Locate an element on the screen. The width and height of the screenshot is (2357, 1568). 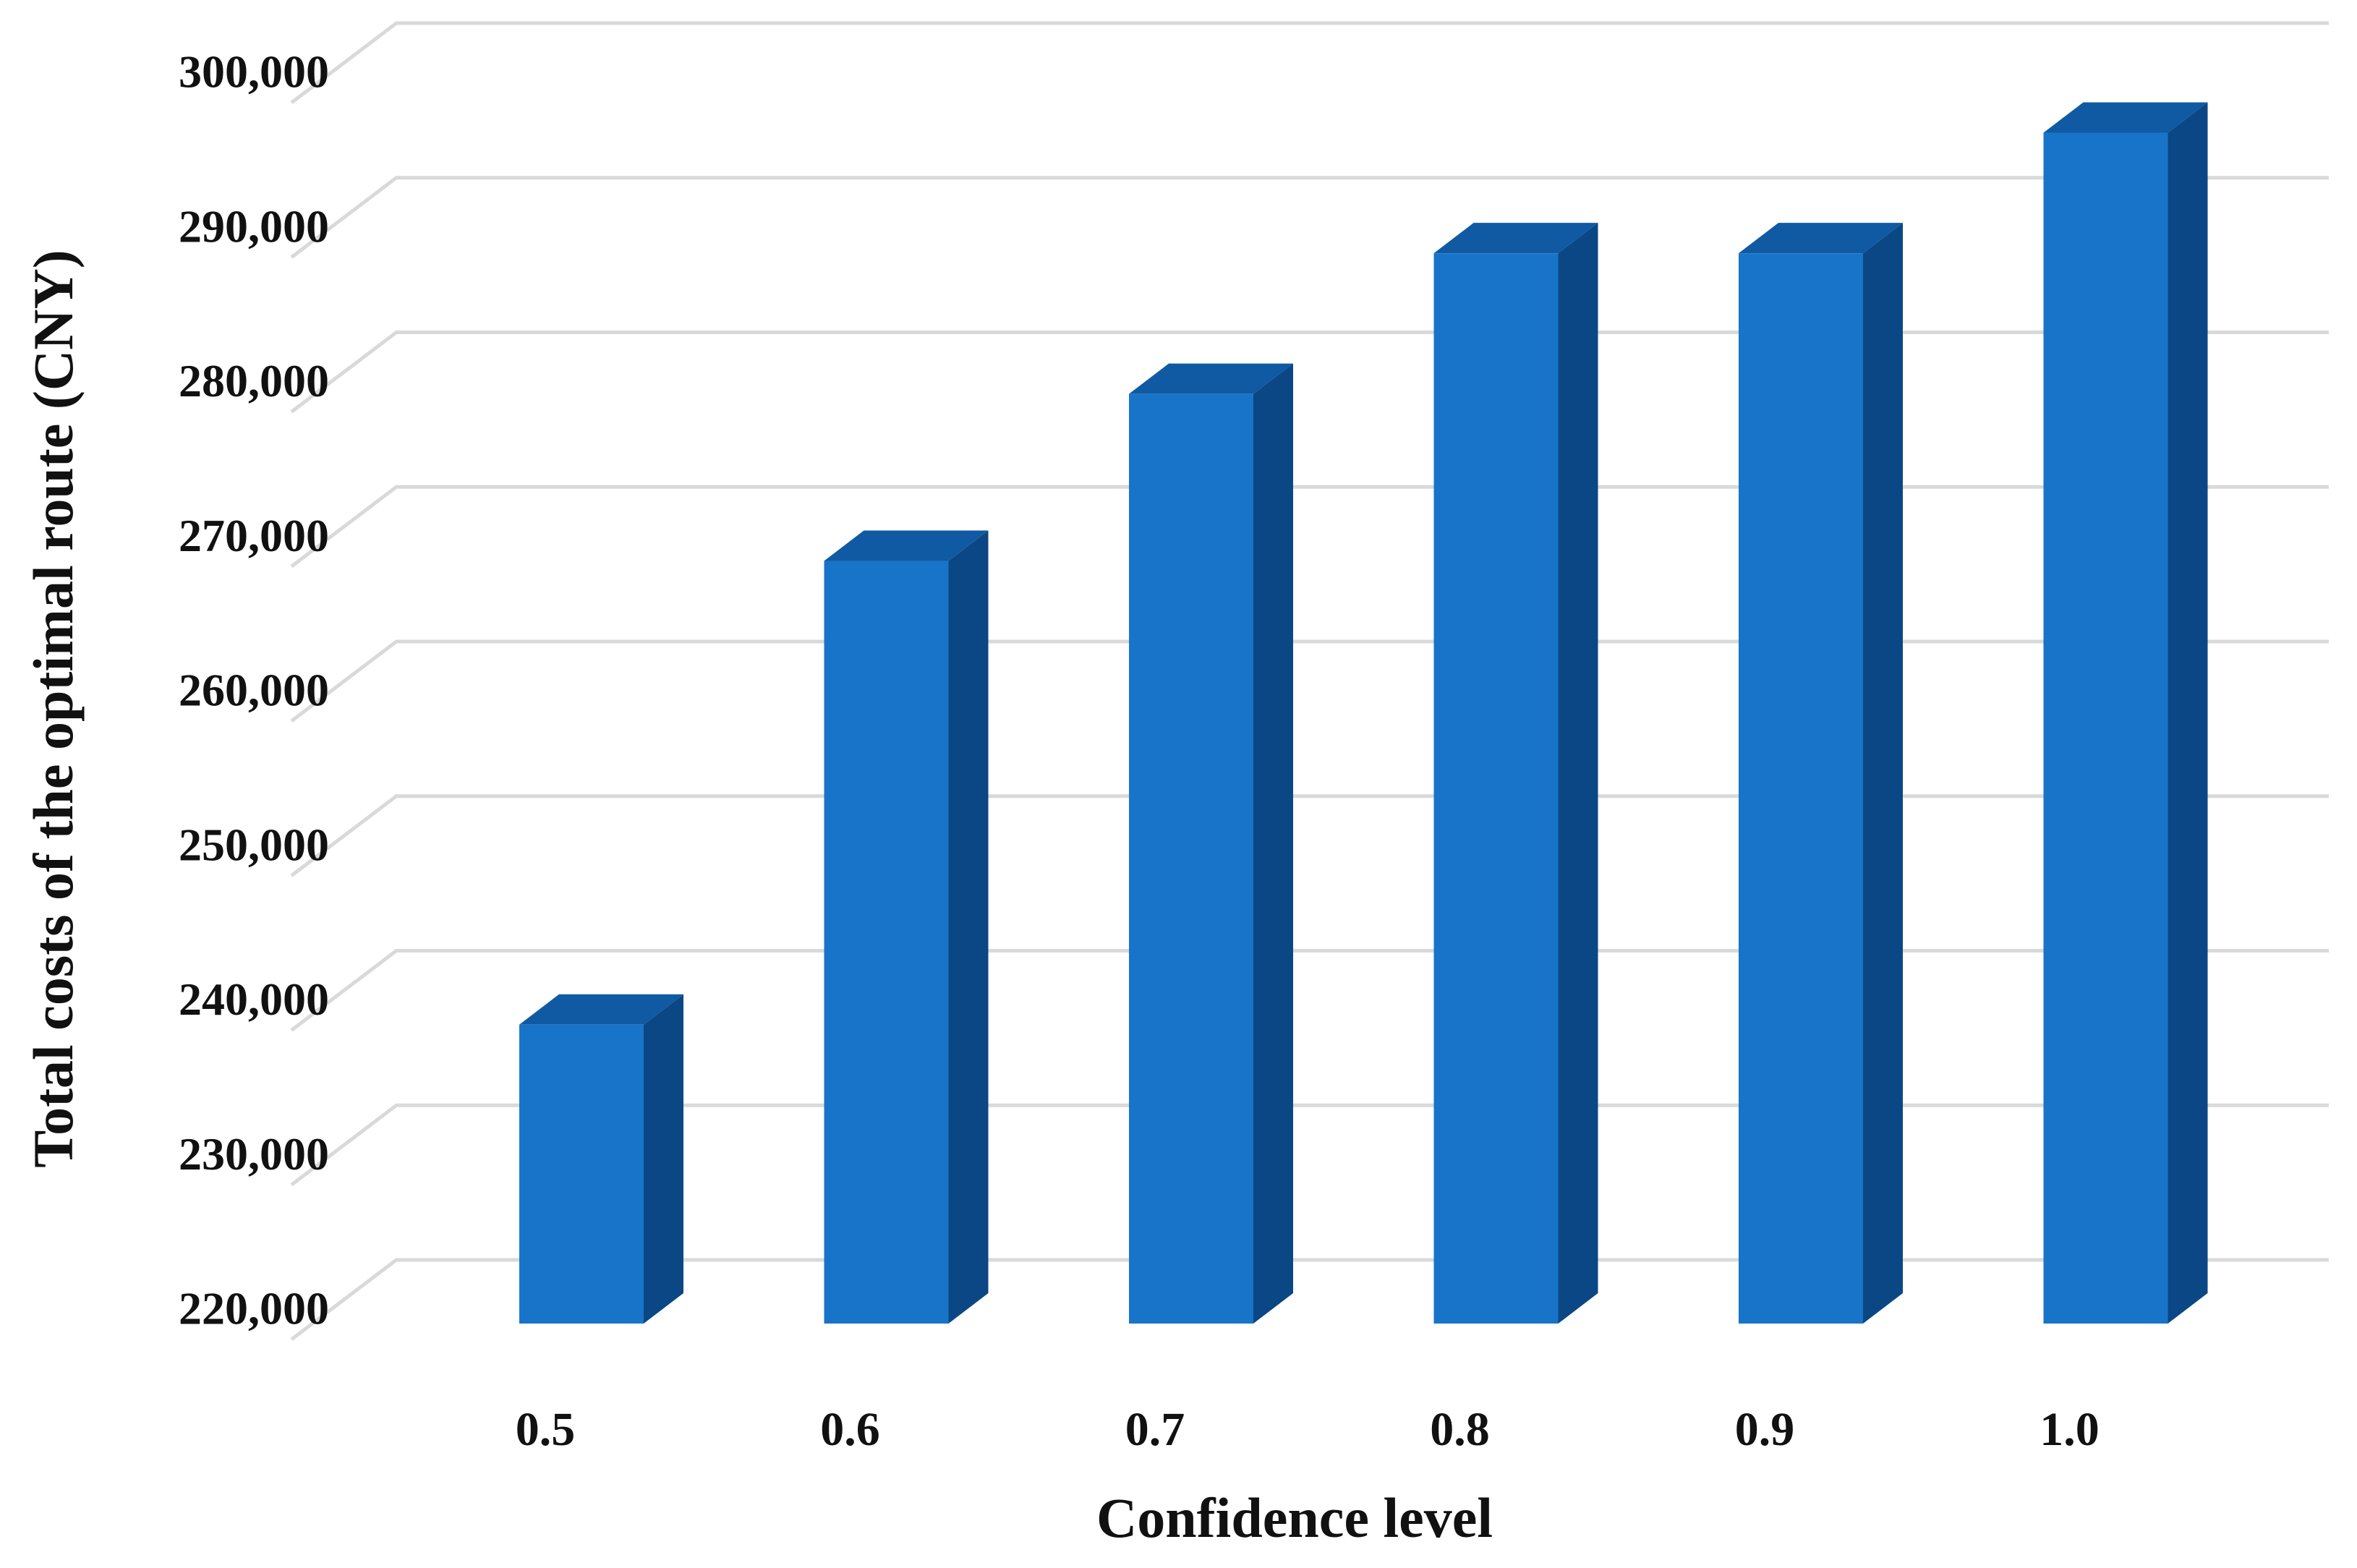
x-axis-tick-labels: 0.5 0.6 0.7 0.8 0.9 1.0 is located at coordinates (1308, 1429).